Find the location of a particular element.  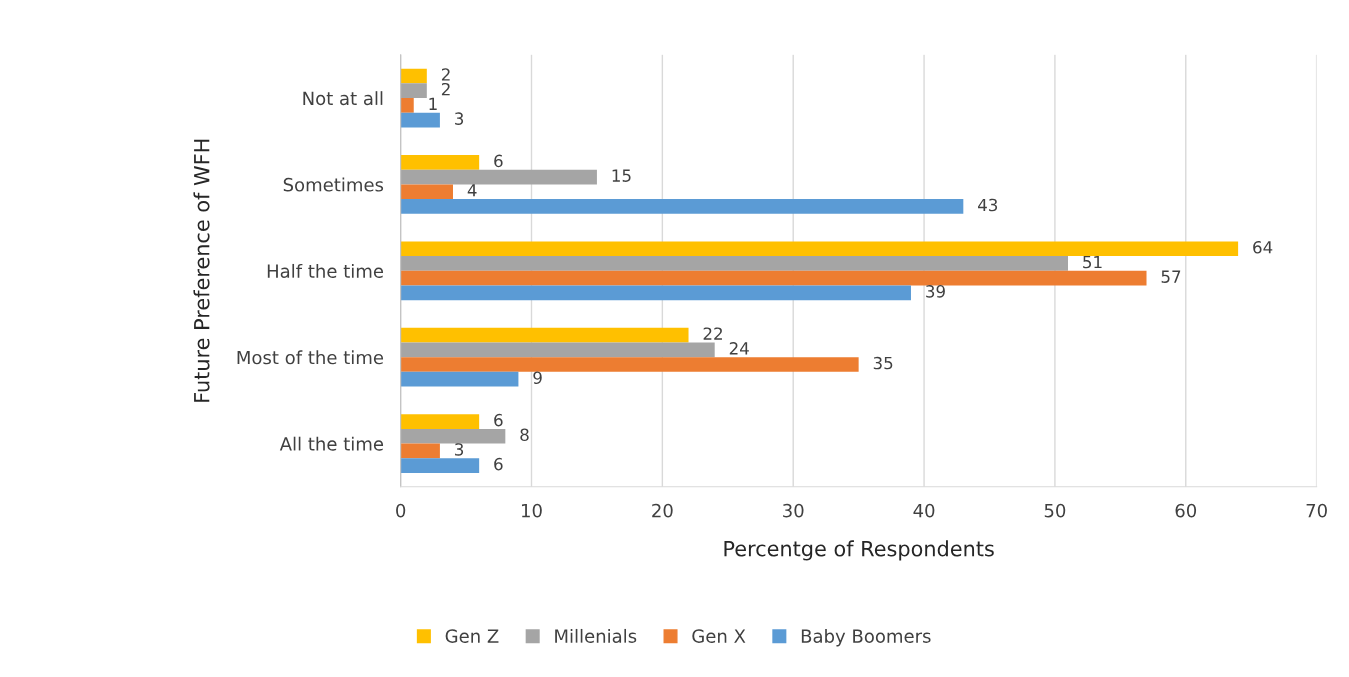

data-label: 64 is located at coordinates (1263, 247).